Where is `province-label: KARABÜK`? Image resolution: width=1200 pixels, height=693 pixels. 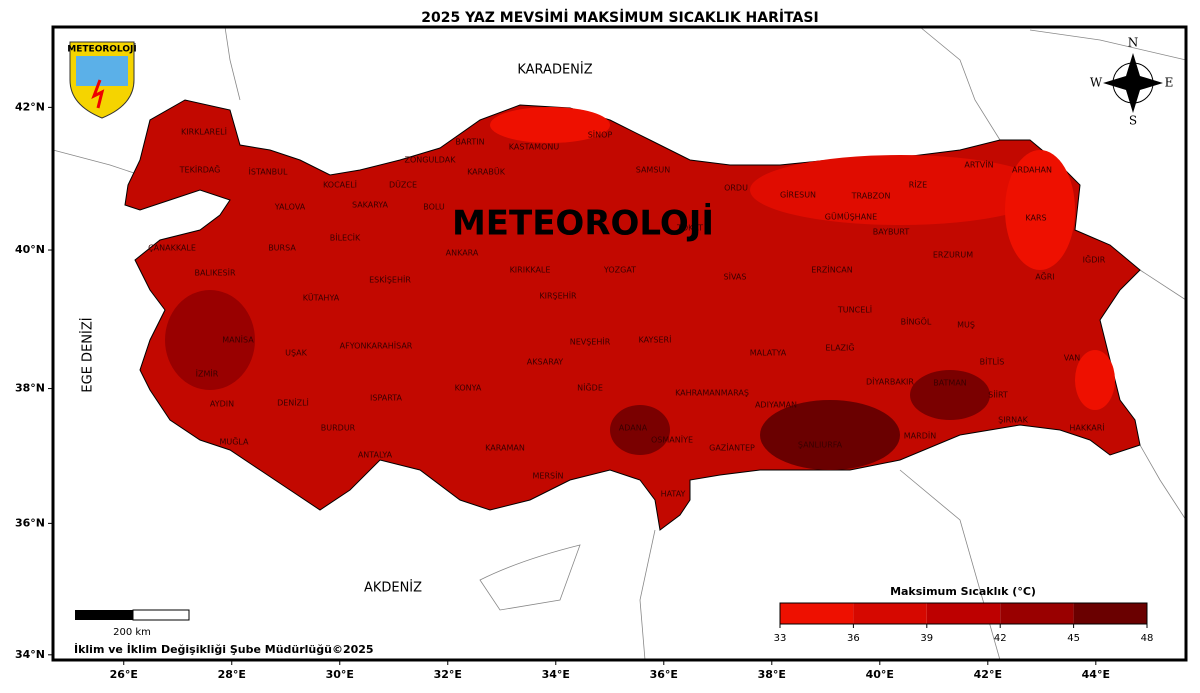
province-label: KARABÜK is located at coordinates (486, 172).